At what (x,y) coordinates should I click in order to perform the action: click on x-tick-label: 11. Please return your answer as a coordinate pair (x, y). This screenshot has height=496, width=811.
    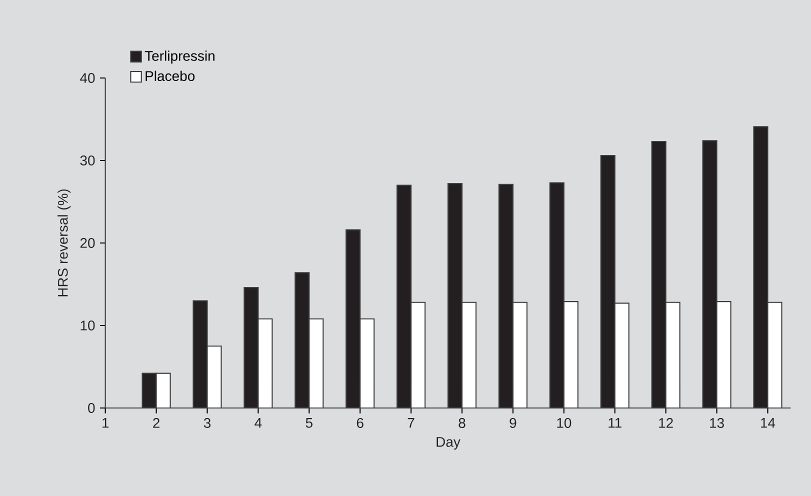
    Looking at the image, I should click on (615, 423).